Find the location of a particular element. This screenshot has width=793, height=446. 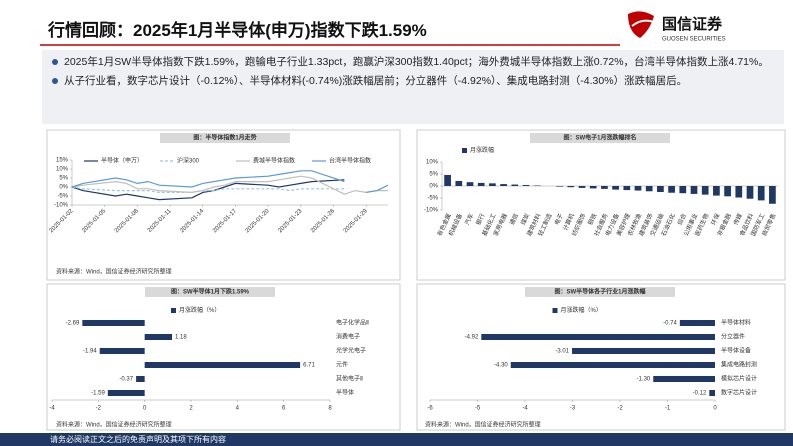

legend-label: 台湾半导体指数 is located at coordinates (350, 161).